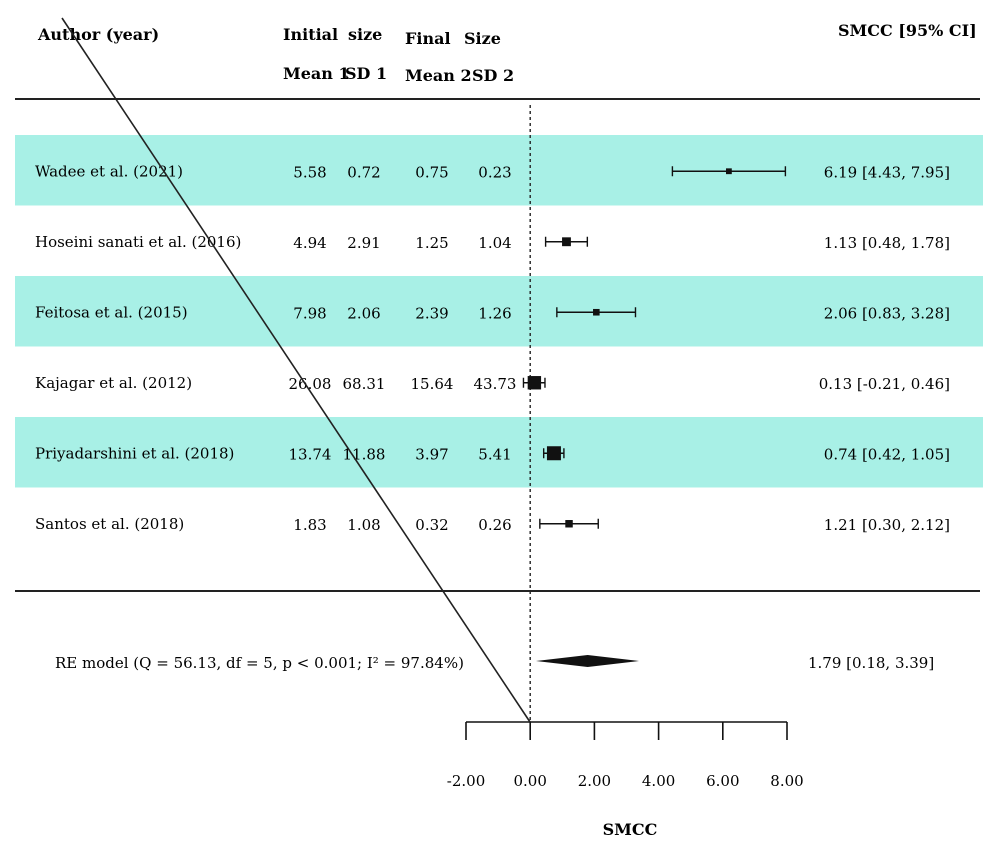 The image size is (1000, 862). Describe the element at coordinates (310, 384) in the screenshot. I see `mean-1-value: 26.08` at that location.